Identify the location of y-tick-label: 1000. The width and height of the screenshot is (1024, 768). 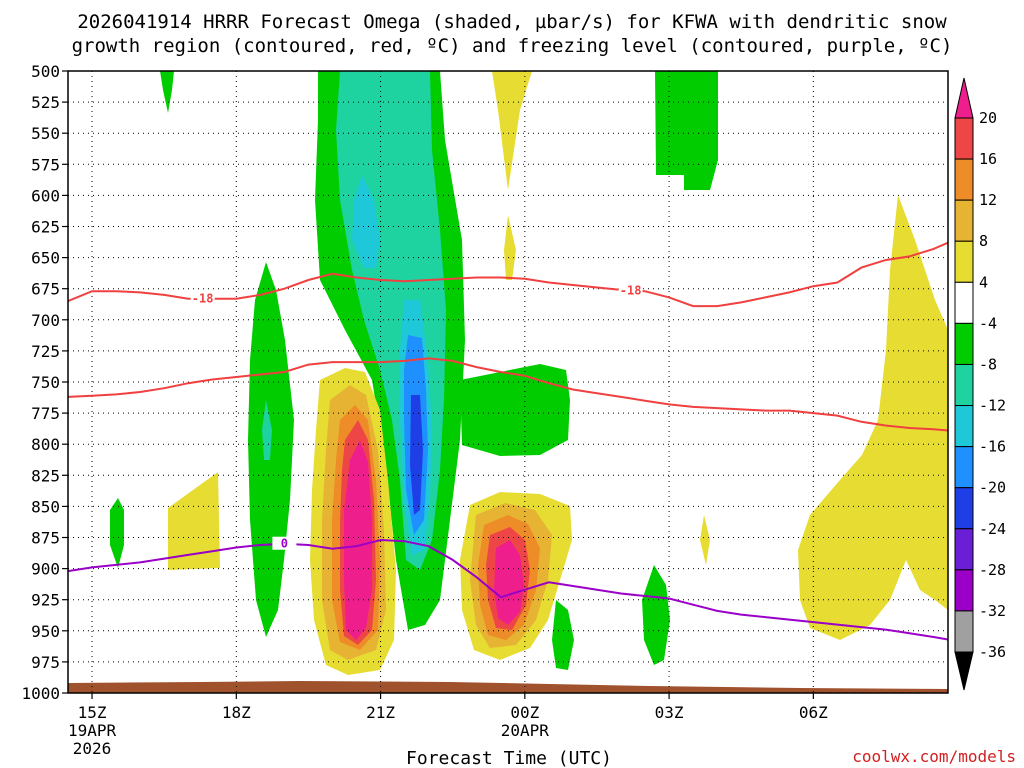
(40, 693).